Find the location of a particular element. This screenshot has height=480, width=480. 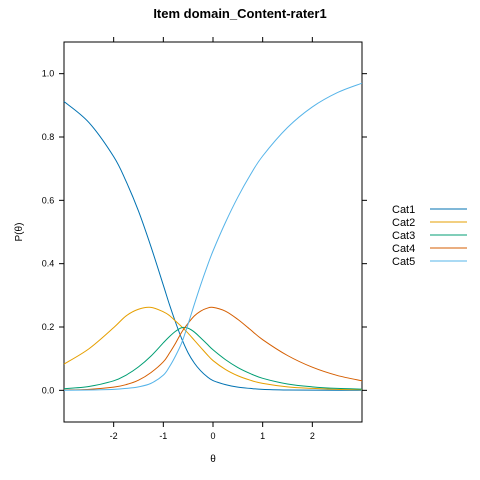

legend-label-cat4: Cat4 is located at coordinates (403, 249).